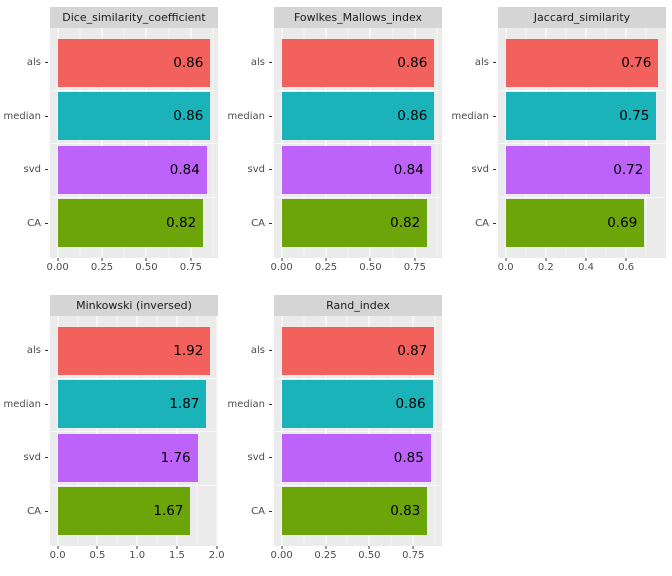  What do you see at coordinates (134, 62) in the screenshot?
I see `bar-als: 0.86` at bounding box center [134, 62].